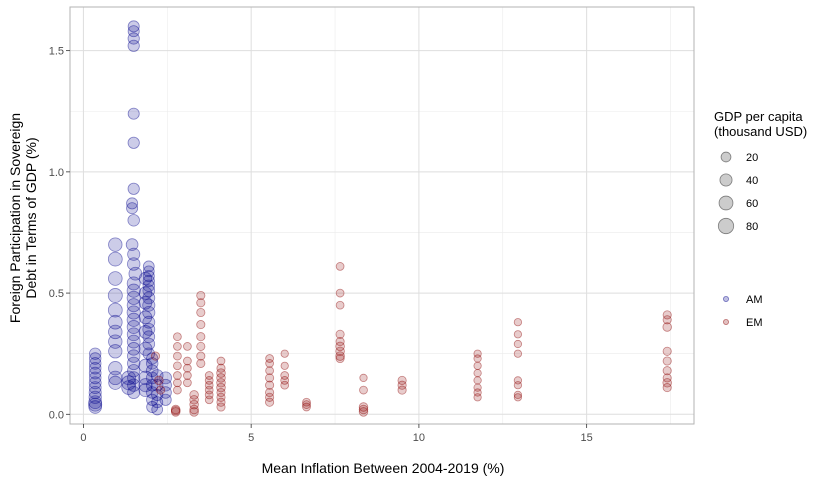 This screenshot has width=835, height=484. I want to click on size-legend-title-line-1: GDP per capita, so click(758, 116).